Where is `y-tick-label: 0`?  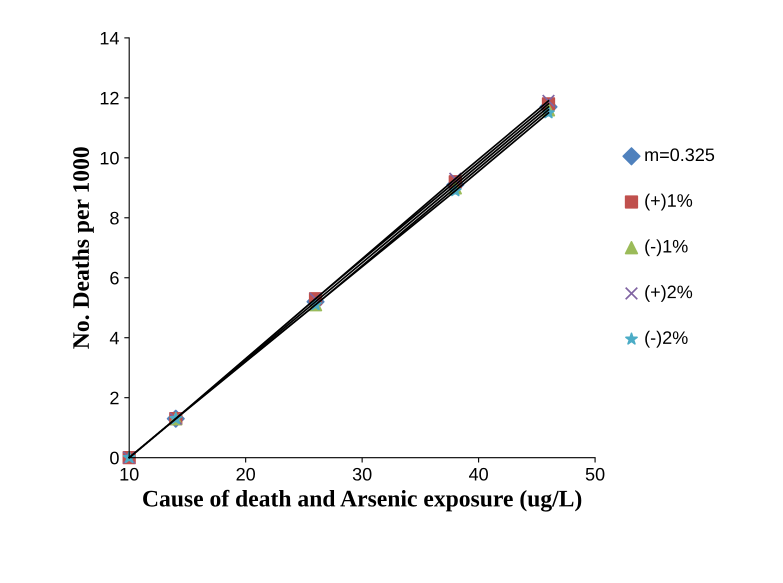
y-tick-label: 0 is located at coordinates (114, 458).